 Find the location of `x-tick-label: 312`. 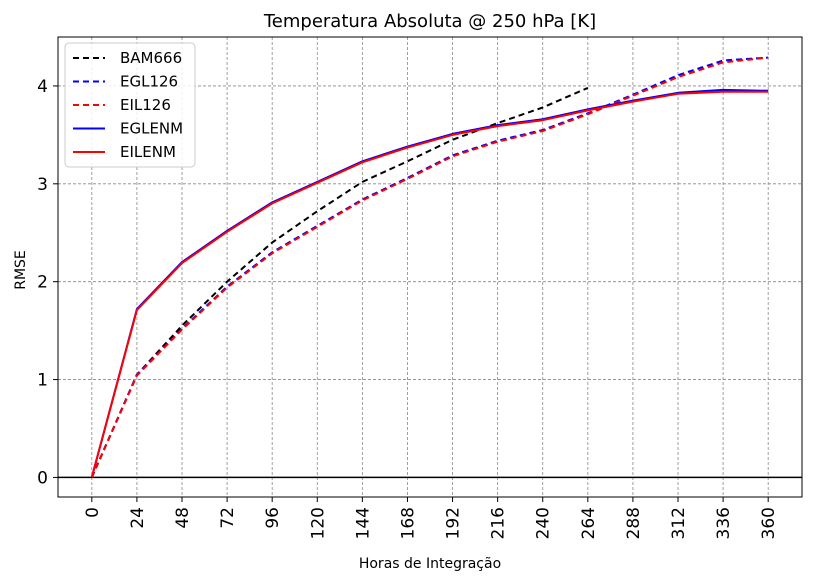

x-tick-label: 312 is located at coordinates (679, 523).